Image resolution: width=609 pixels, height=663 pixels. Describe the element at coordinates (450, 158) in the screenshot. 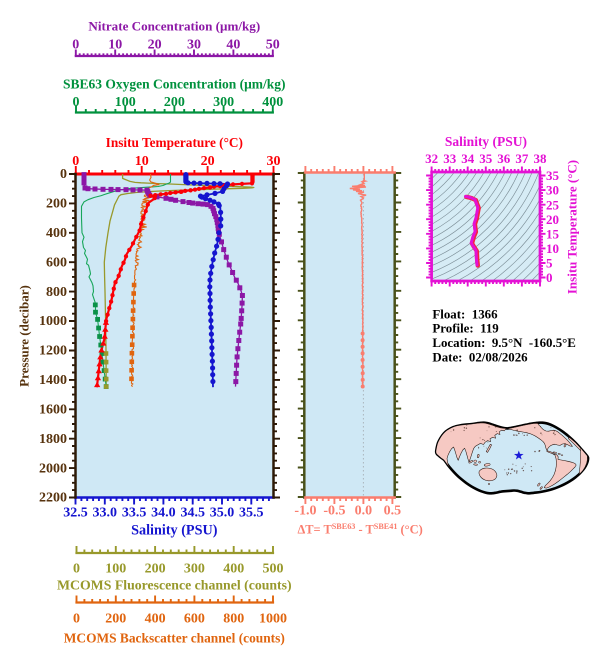

I see `svg-text: 33` at that location.